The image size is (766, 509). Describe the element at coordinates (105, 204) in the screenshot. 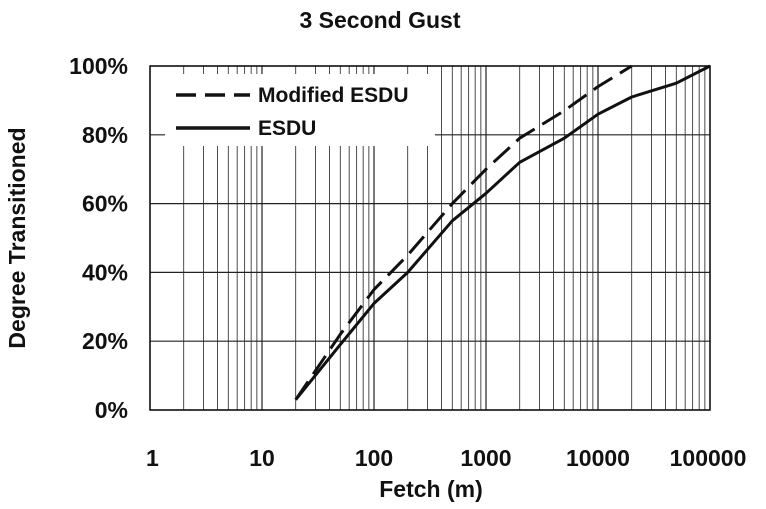

I see `y-tick-label: 60%` at that location.